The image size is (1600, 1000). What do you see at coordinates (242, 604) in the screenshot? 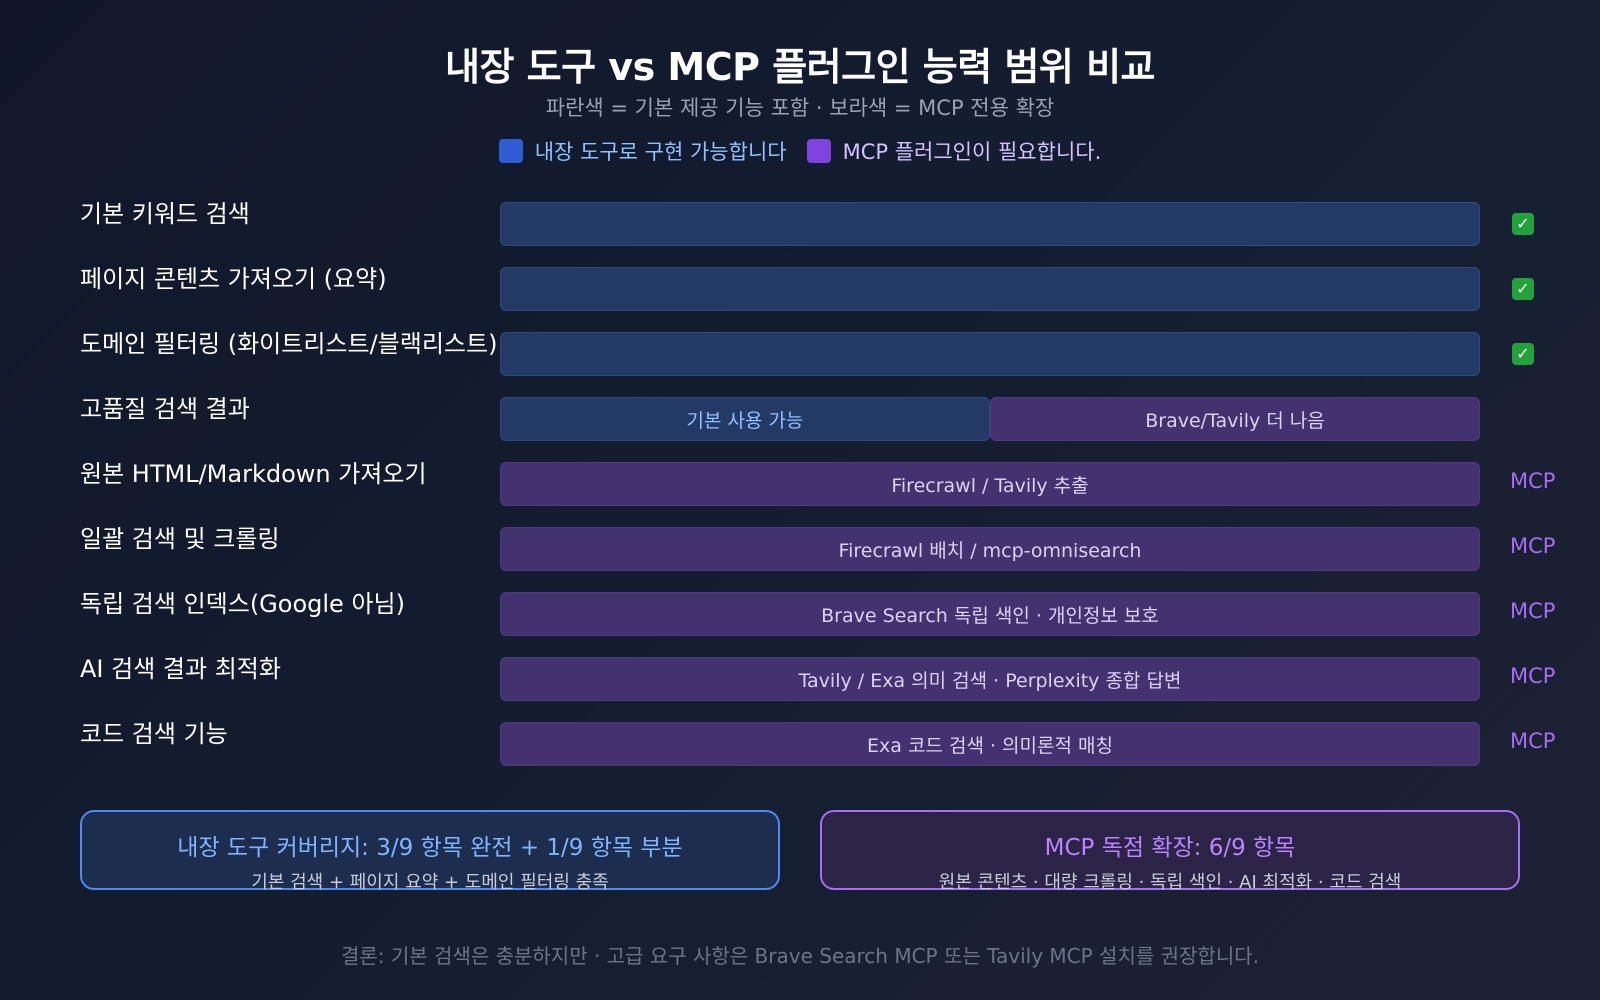
I see `row-label: 독립 검색 인덱스(Google 아님)` at bounding box center [242, 604].